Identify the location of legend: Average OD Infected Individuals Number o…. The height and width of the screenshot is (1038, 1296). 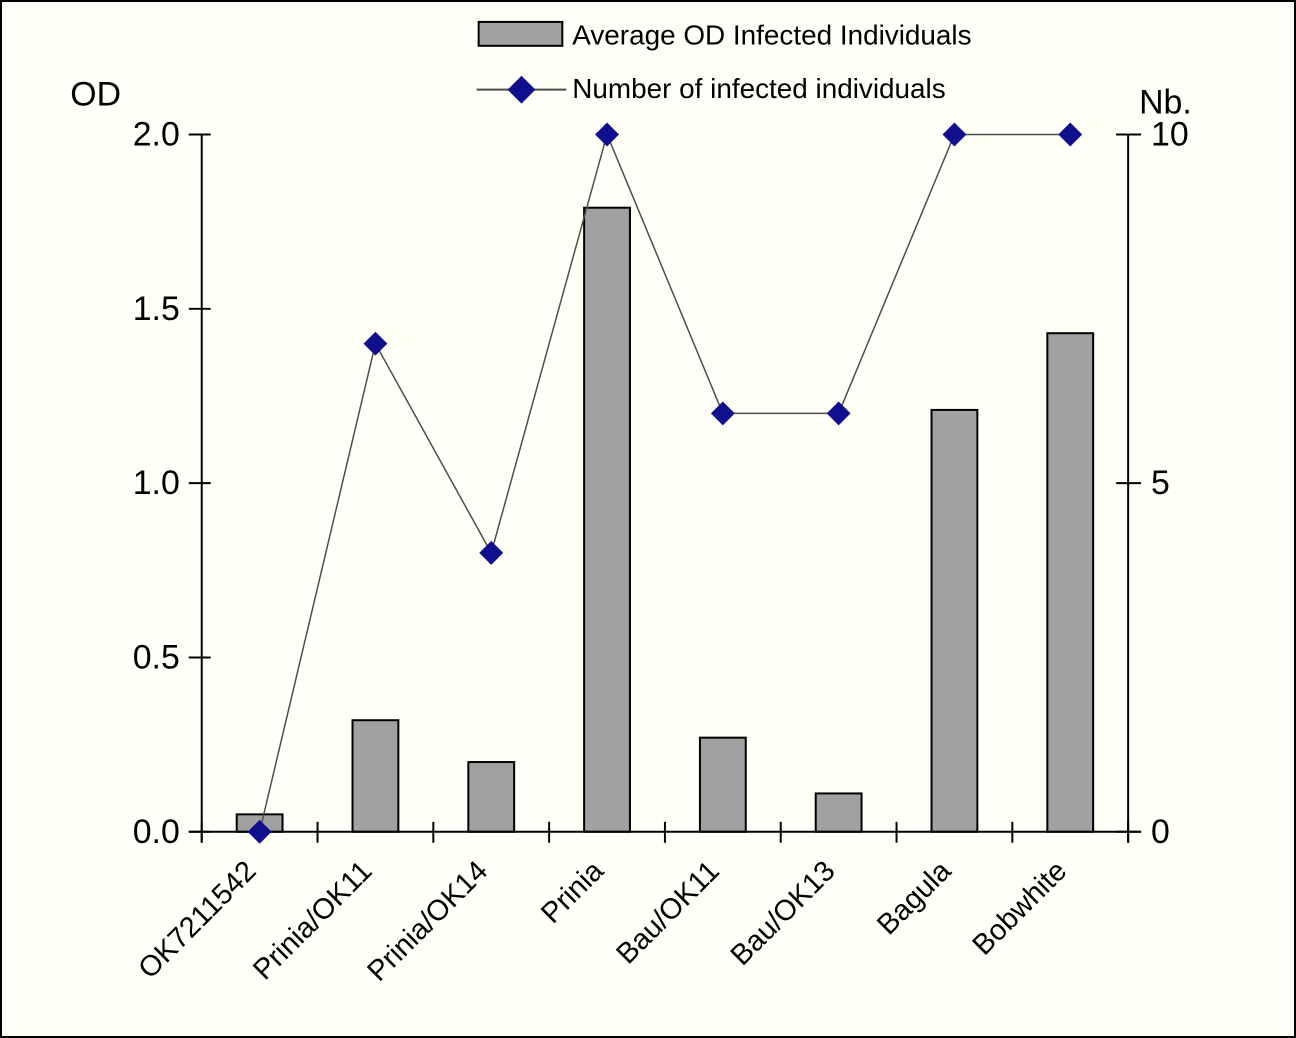
(724, 61).